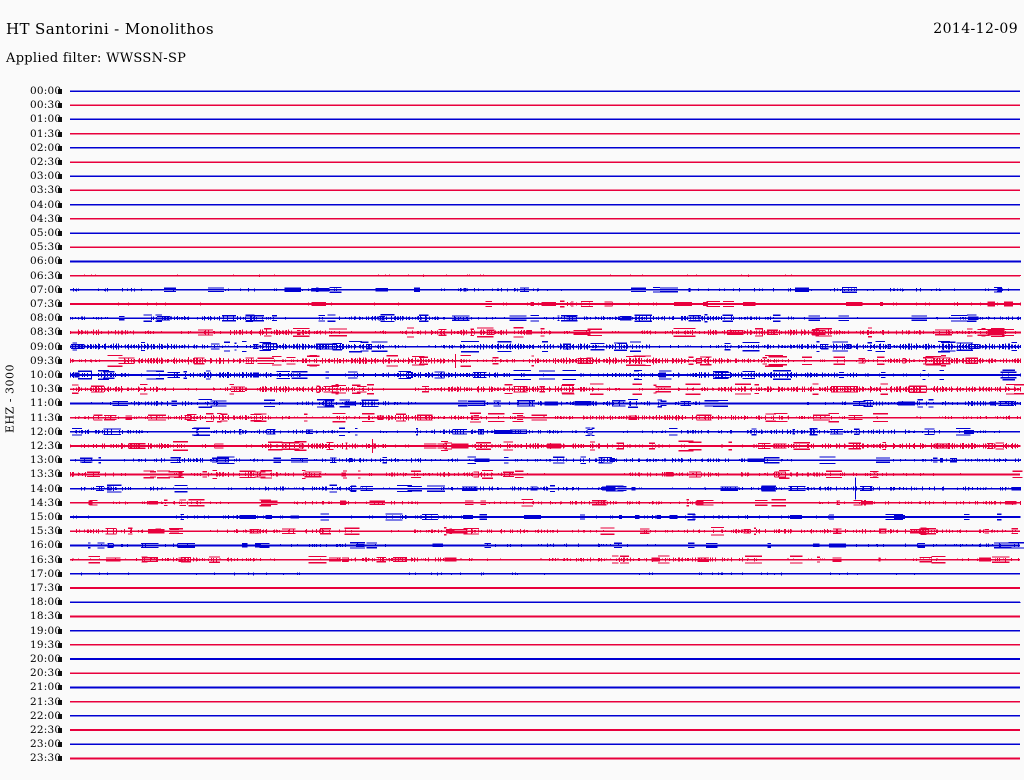 Image resolution: width=1024 pixels, height=780 pixels. Describe the element at coordinates (46, 431) in the screenshot. I see `time-axis-label: 12:00` at that location.